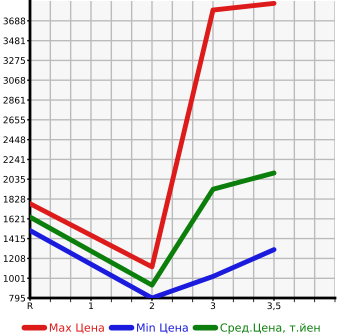  Describe the element at coordinates (30, 306) in the screenshot. I see `x-tick-label: R` at that location.